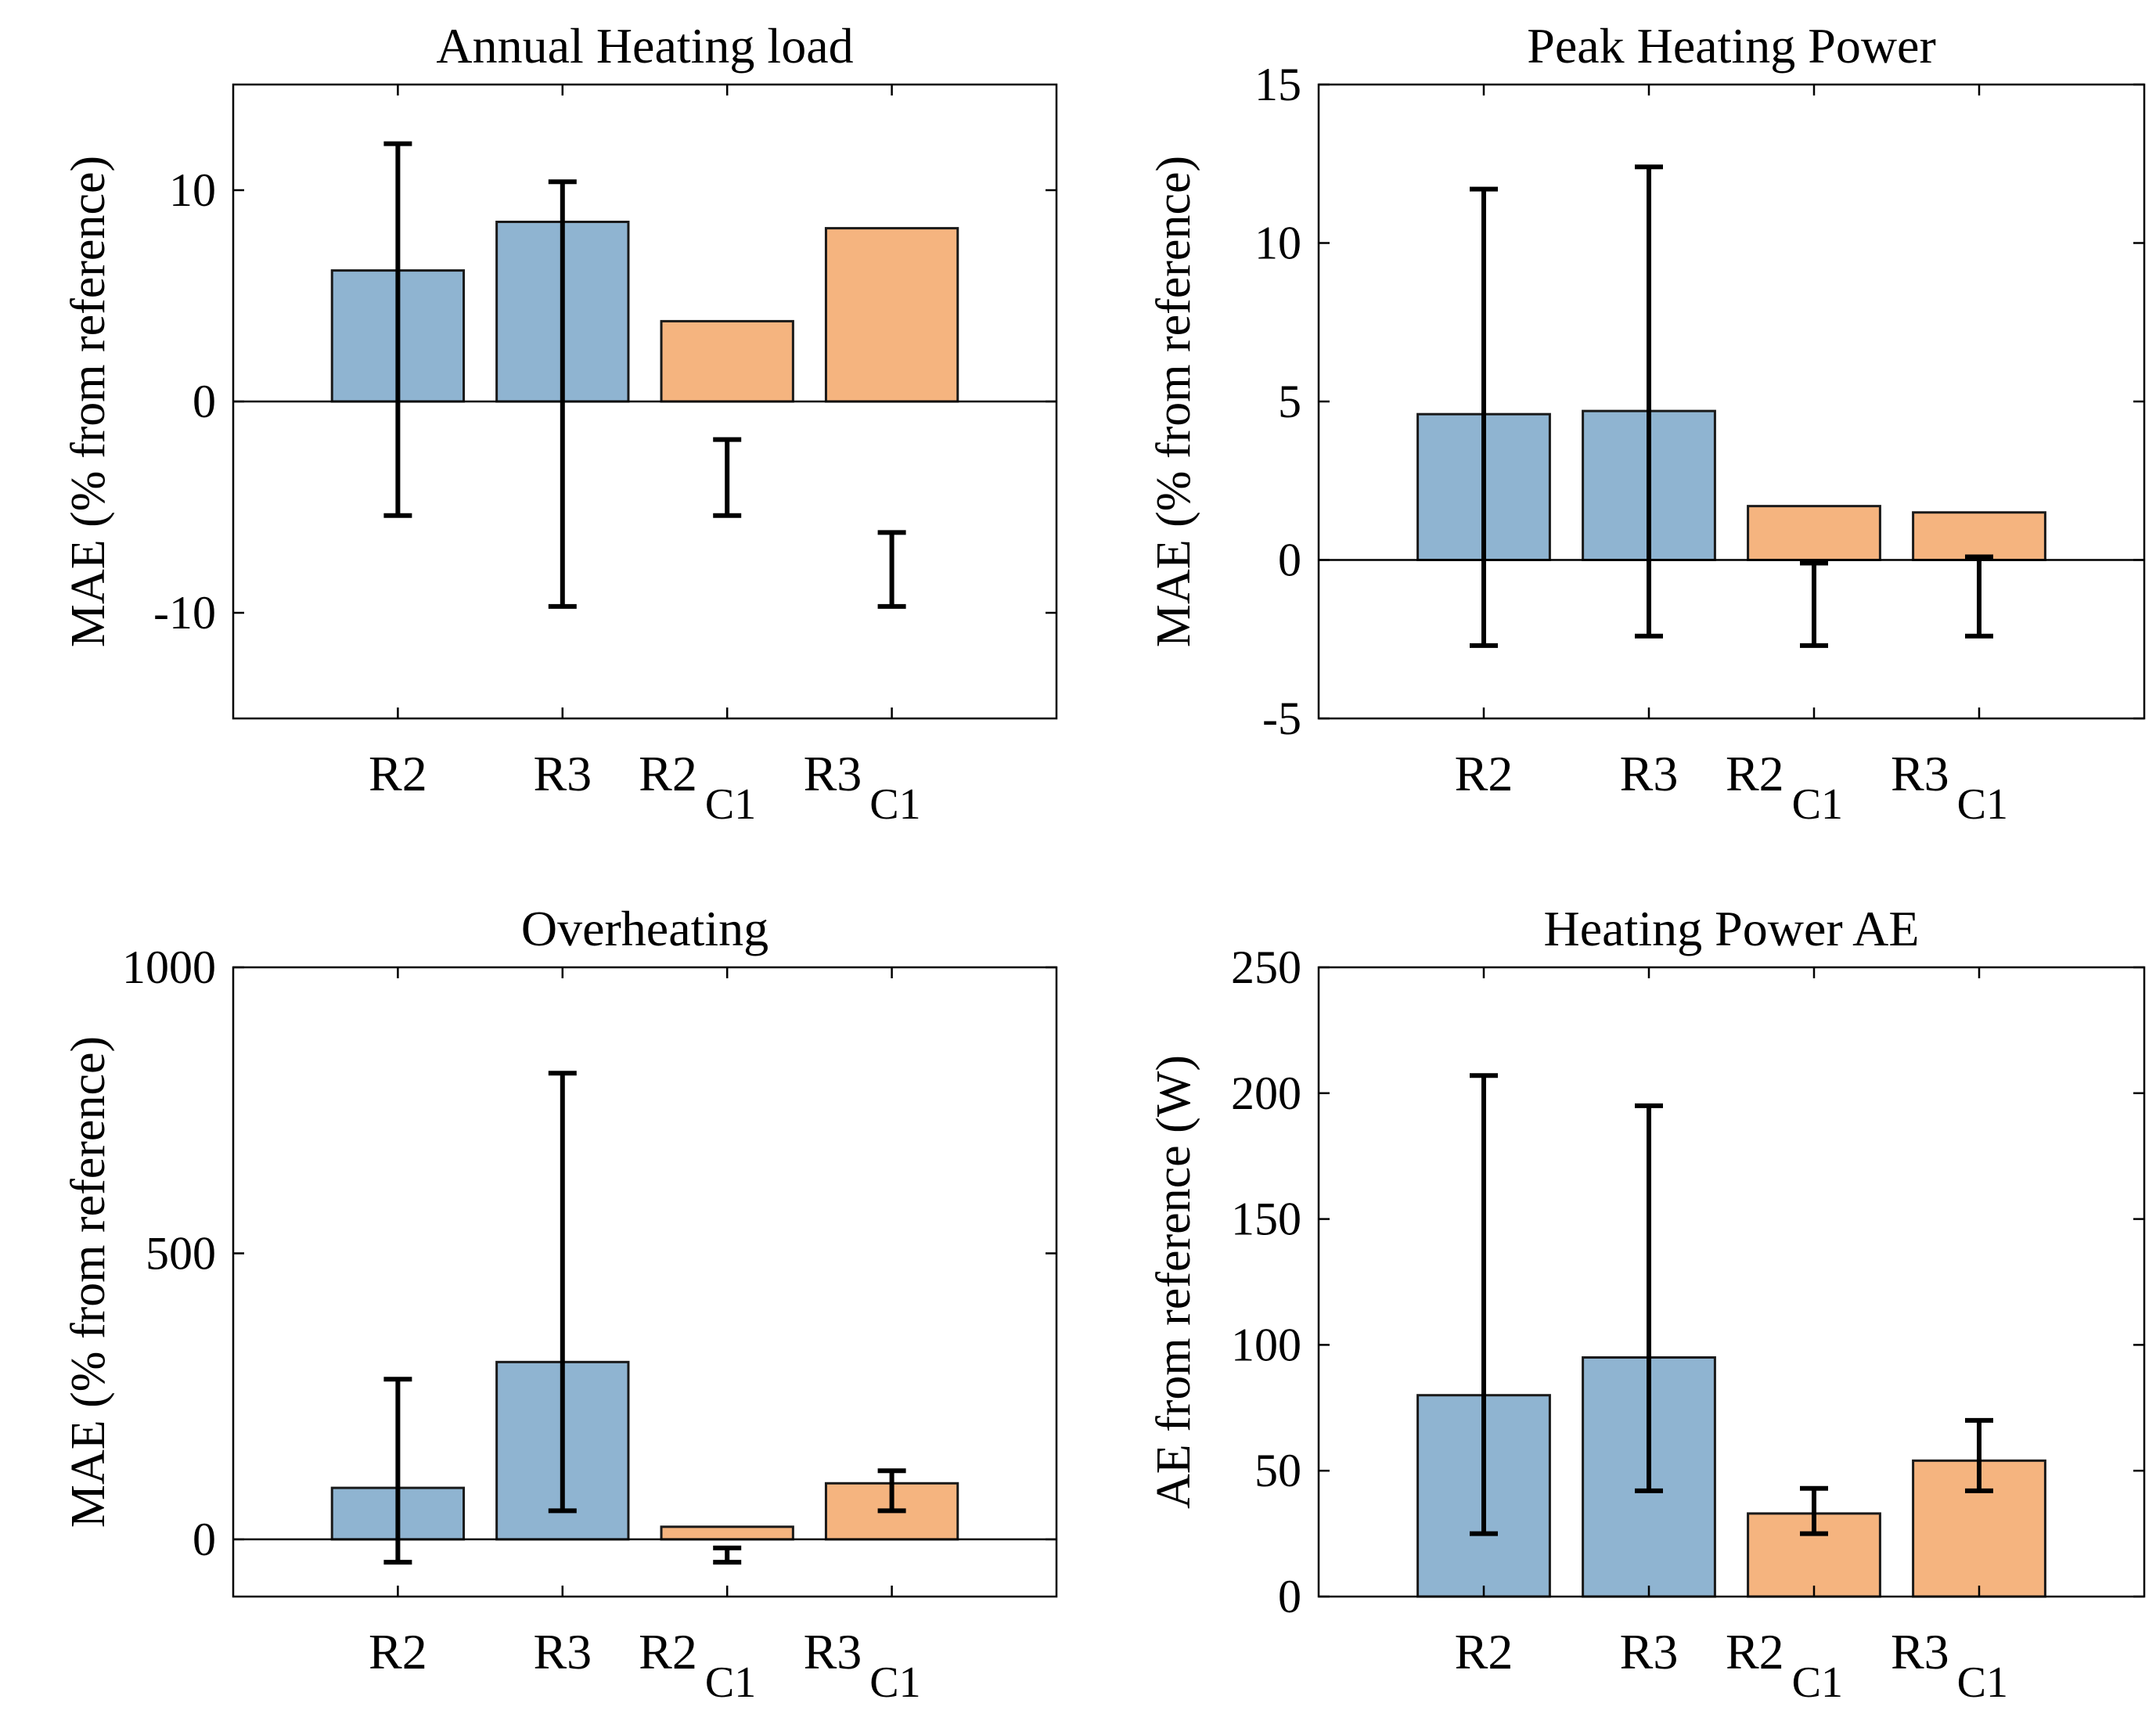 The height and width of the screenshot is (1721, 2156). I want to click on y-tick-label: 50, so click(1277, 1471).